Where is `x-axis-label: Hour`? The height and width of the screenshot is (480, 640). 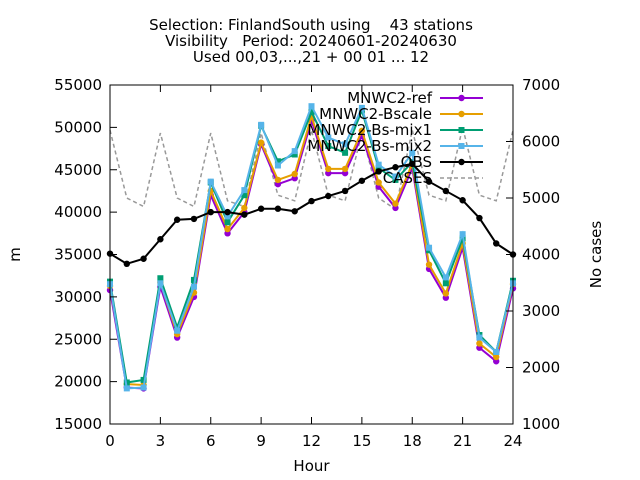
x-axis-label: Hour is located at coordinates (311, 466).